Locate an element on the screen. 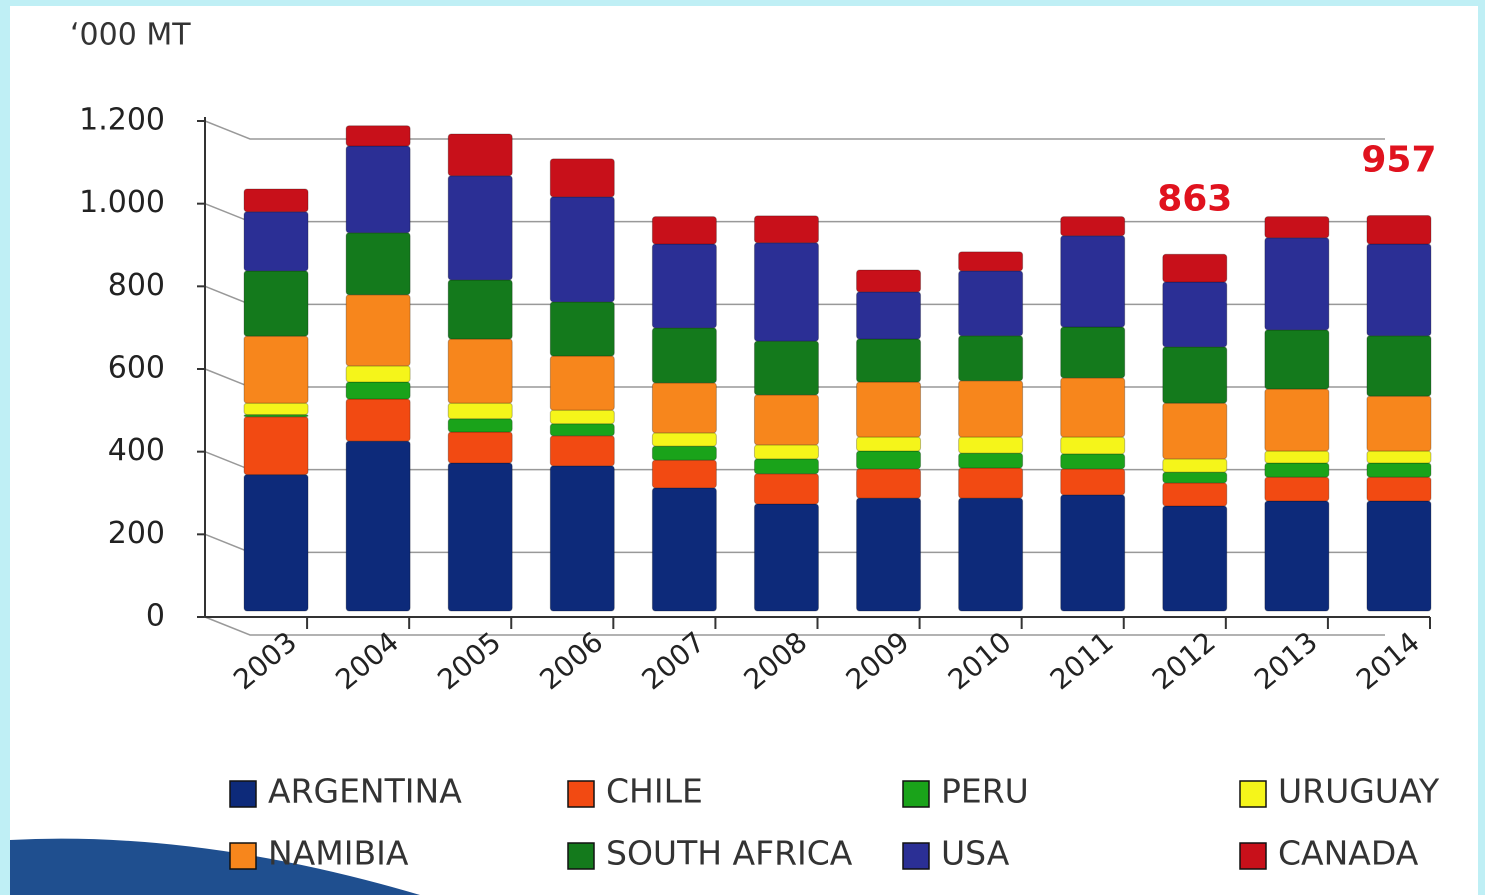  x-tick-label: 2007 is located at coordinates (674, 660).